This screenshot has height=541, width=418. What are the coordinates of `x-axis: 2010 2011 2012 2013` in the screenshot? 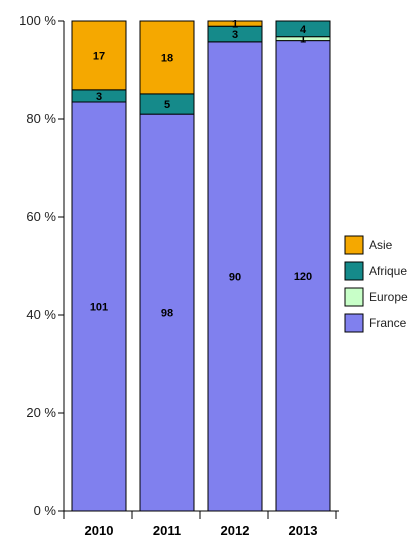 It's located at (201, 524).